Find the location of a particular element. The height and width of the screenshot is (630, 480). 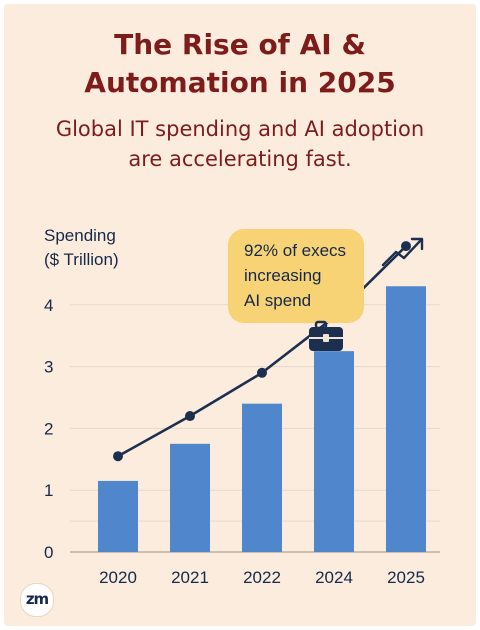

brand-logo: zm is located at coordinates (37, 600).